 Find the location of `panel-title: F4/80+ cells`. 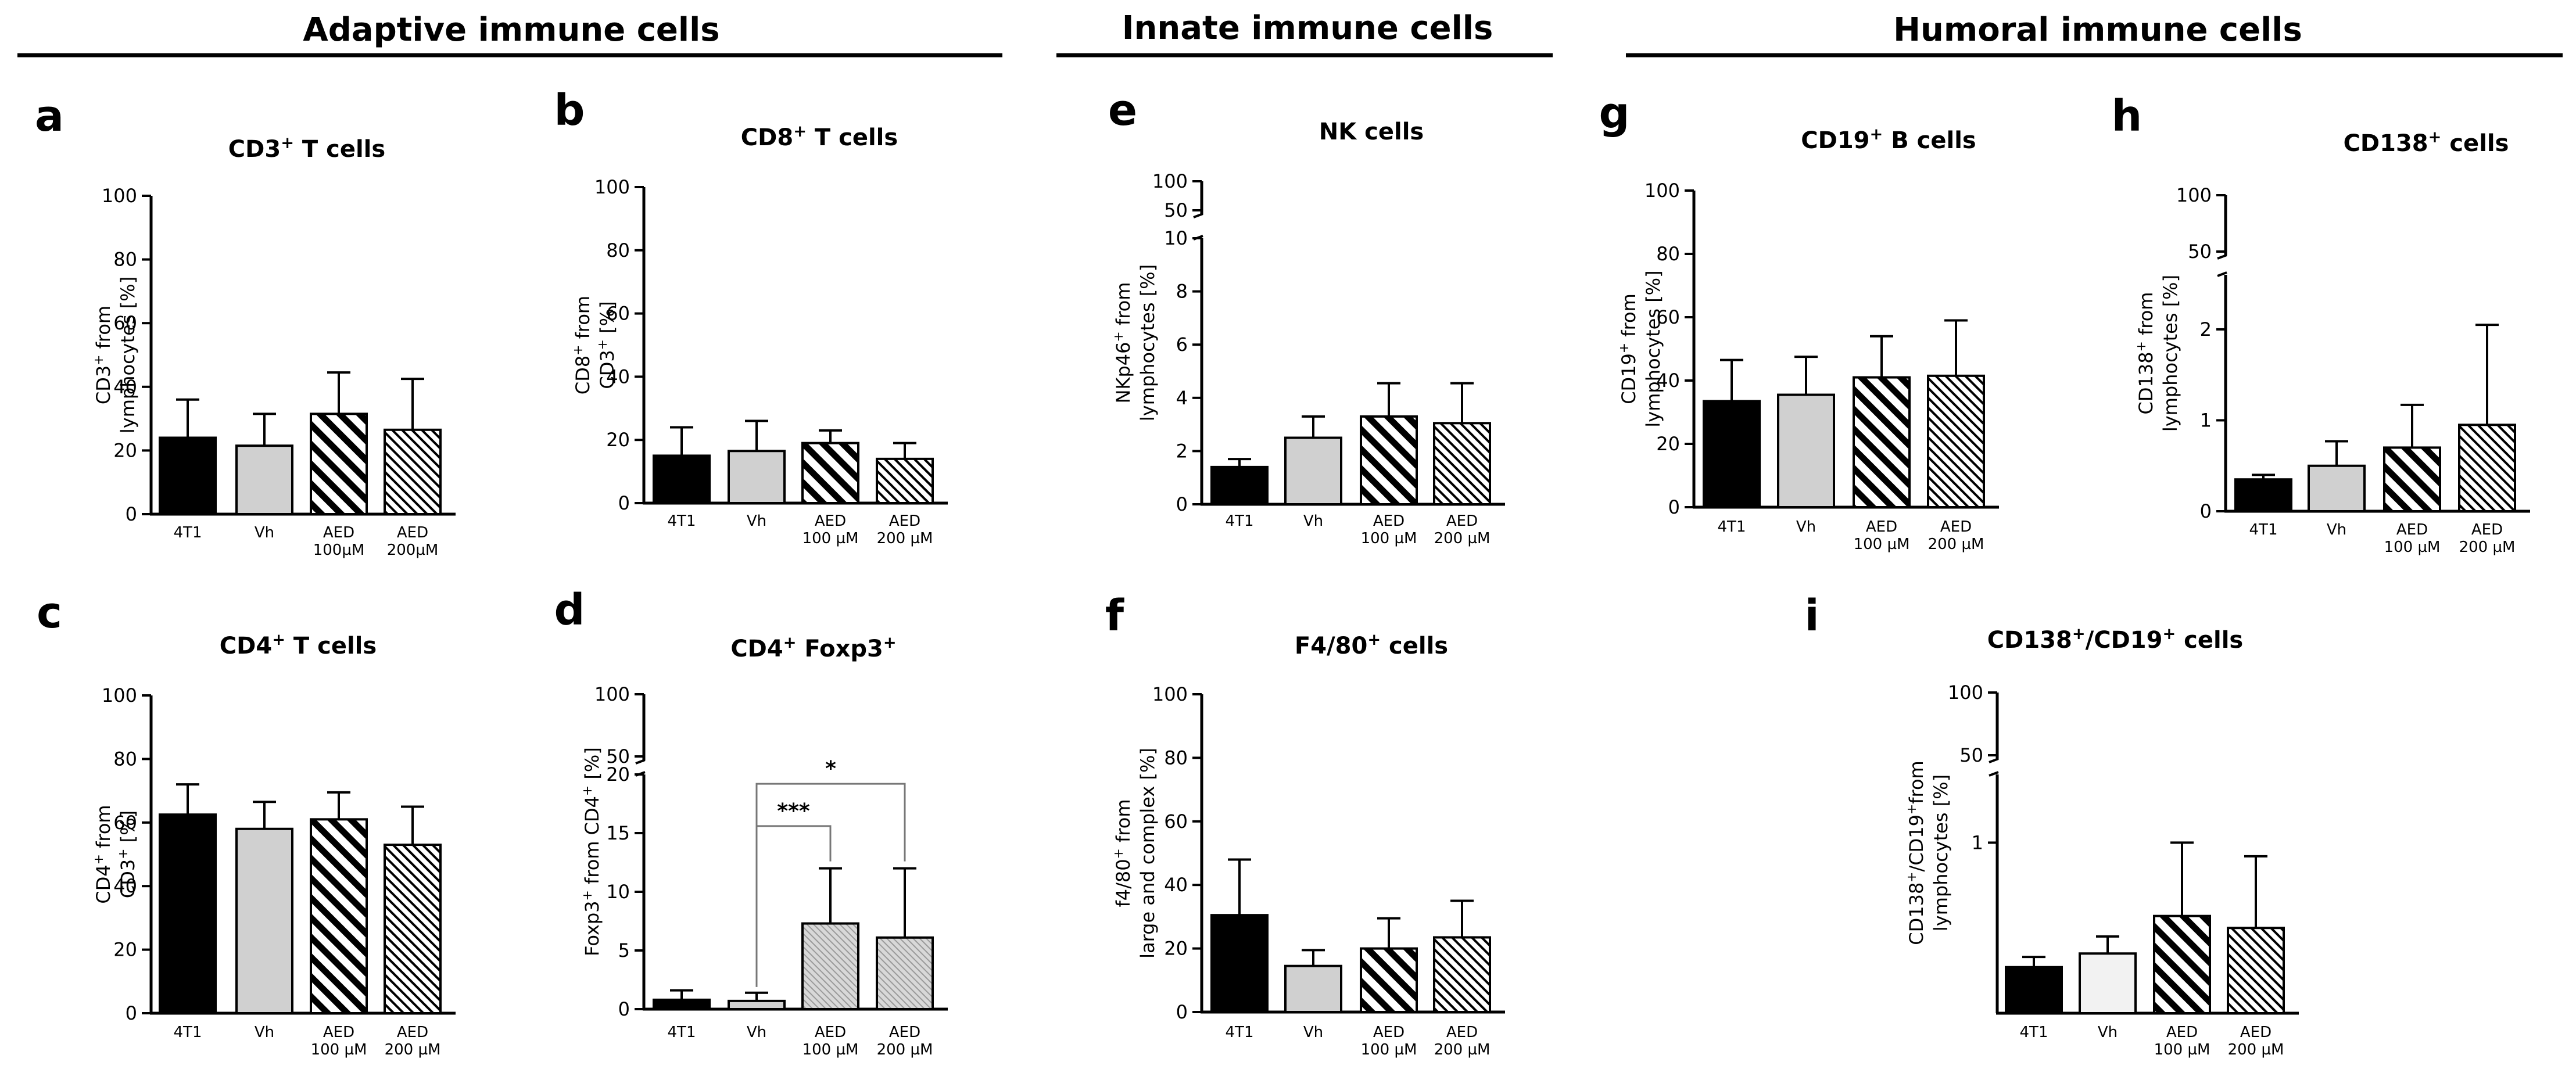

panel-title: F4/80+ cells is located at coordinates (1371, 645).